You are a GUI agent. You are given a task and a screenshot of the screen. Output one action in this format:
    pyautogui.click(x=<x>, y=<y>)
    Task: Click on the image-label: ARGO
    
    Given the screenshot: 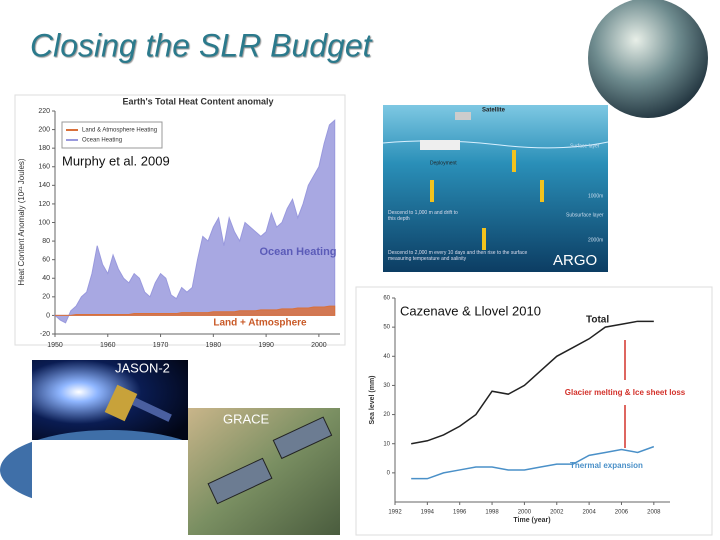 What is the action you would take?
    pyautogui.click(x=575, y=260)
    